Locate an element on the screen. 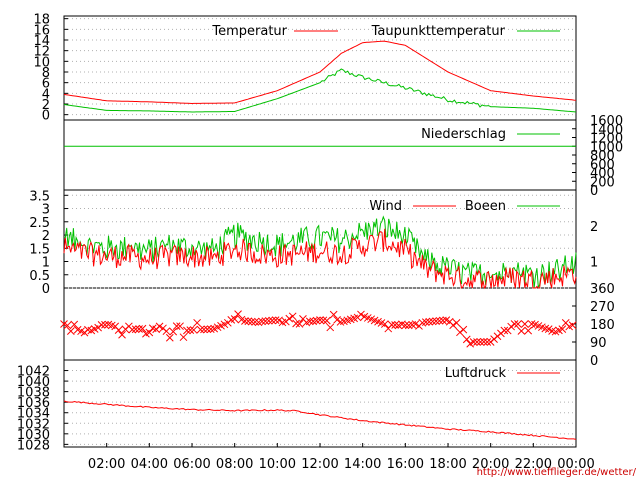 Image resolution: width=640 pixels, height=480 pixels. pressure-tick-label: 1036 is located at coordinates (33, 403).